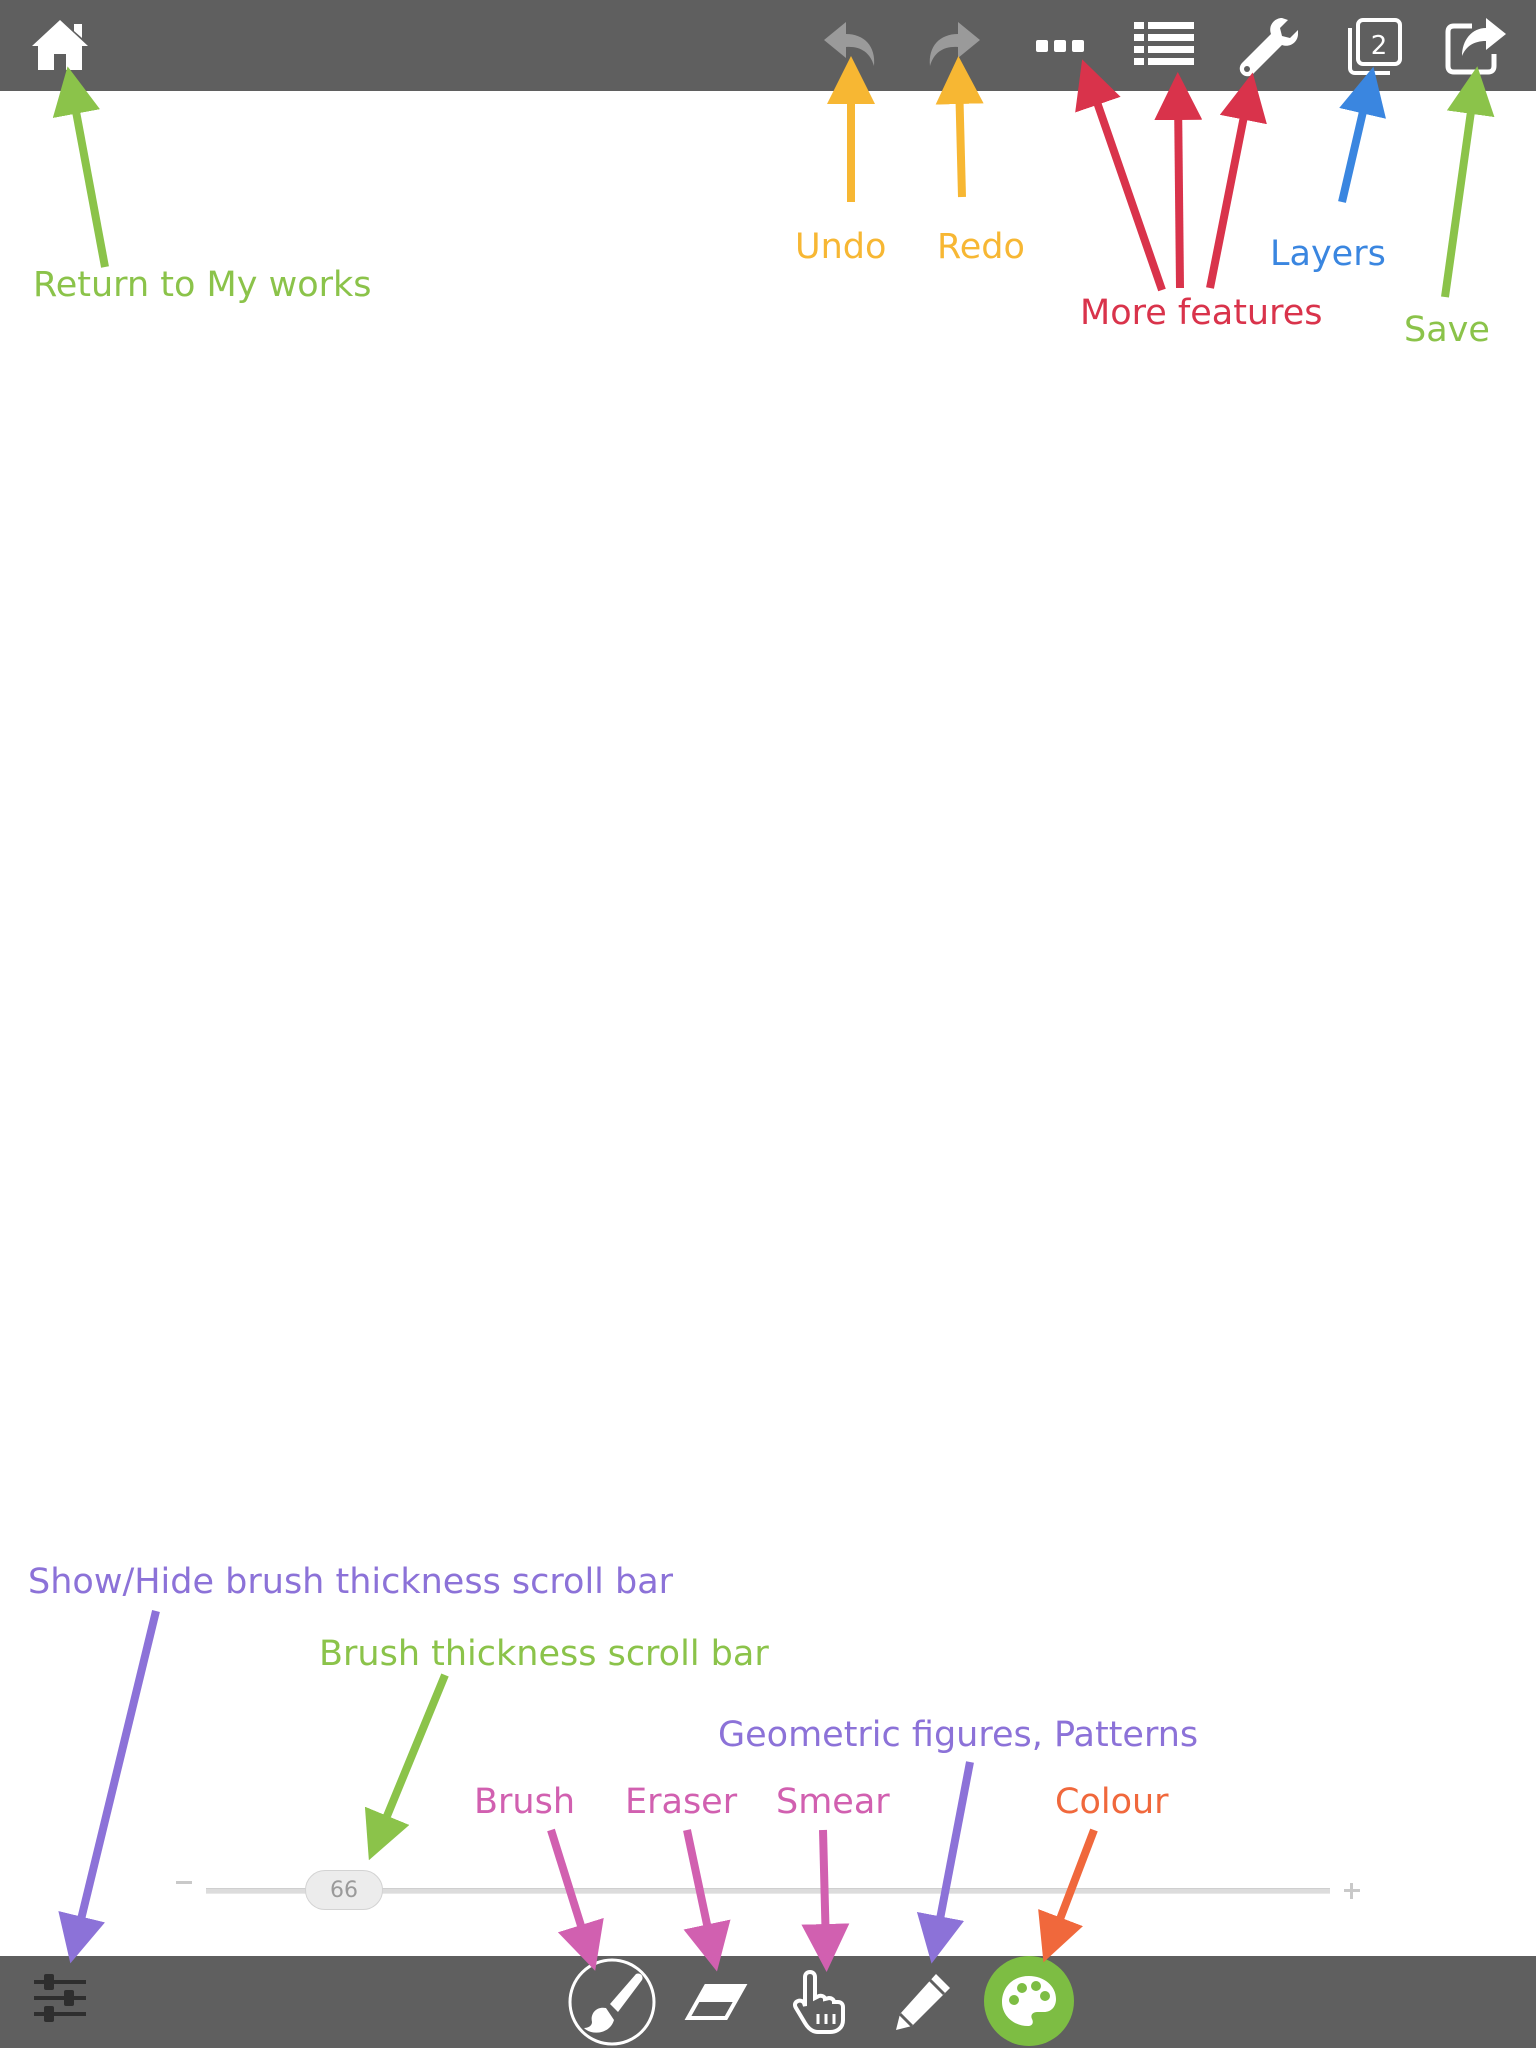 This screenshot has height=2048, width=1536. I want to click on home-icon, so click(60, 46).